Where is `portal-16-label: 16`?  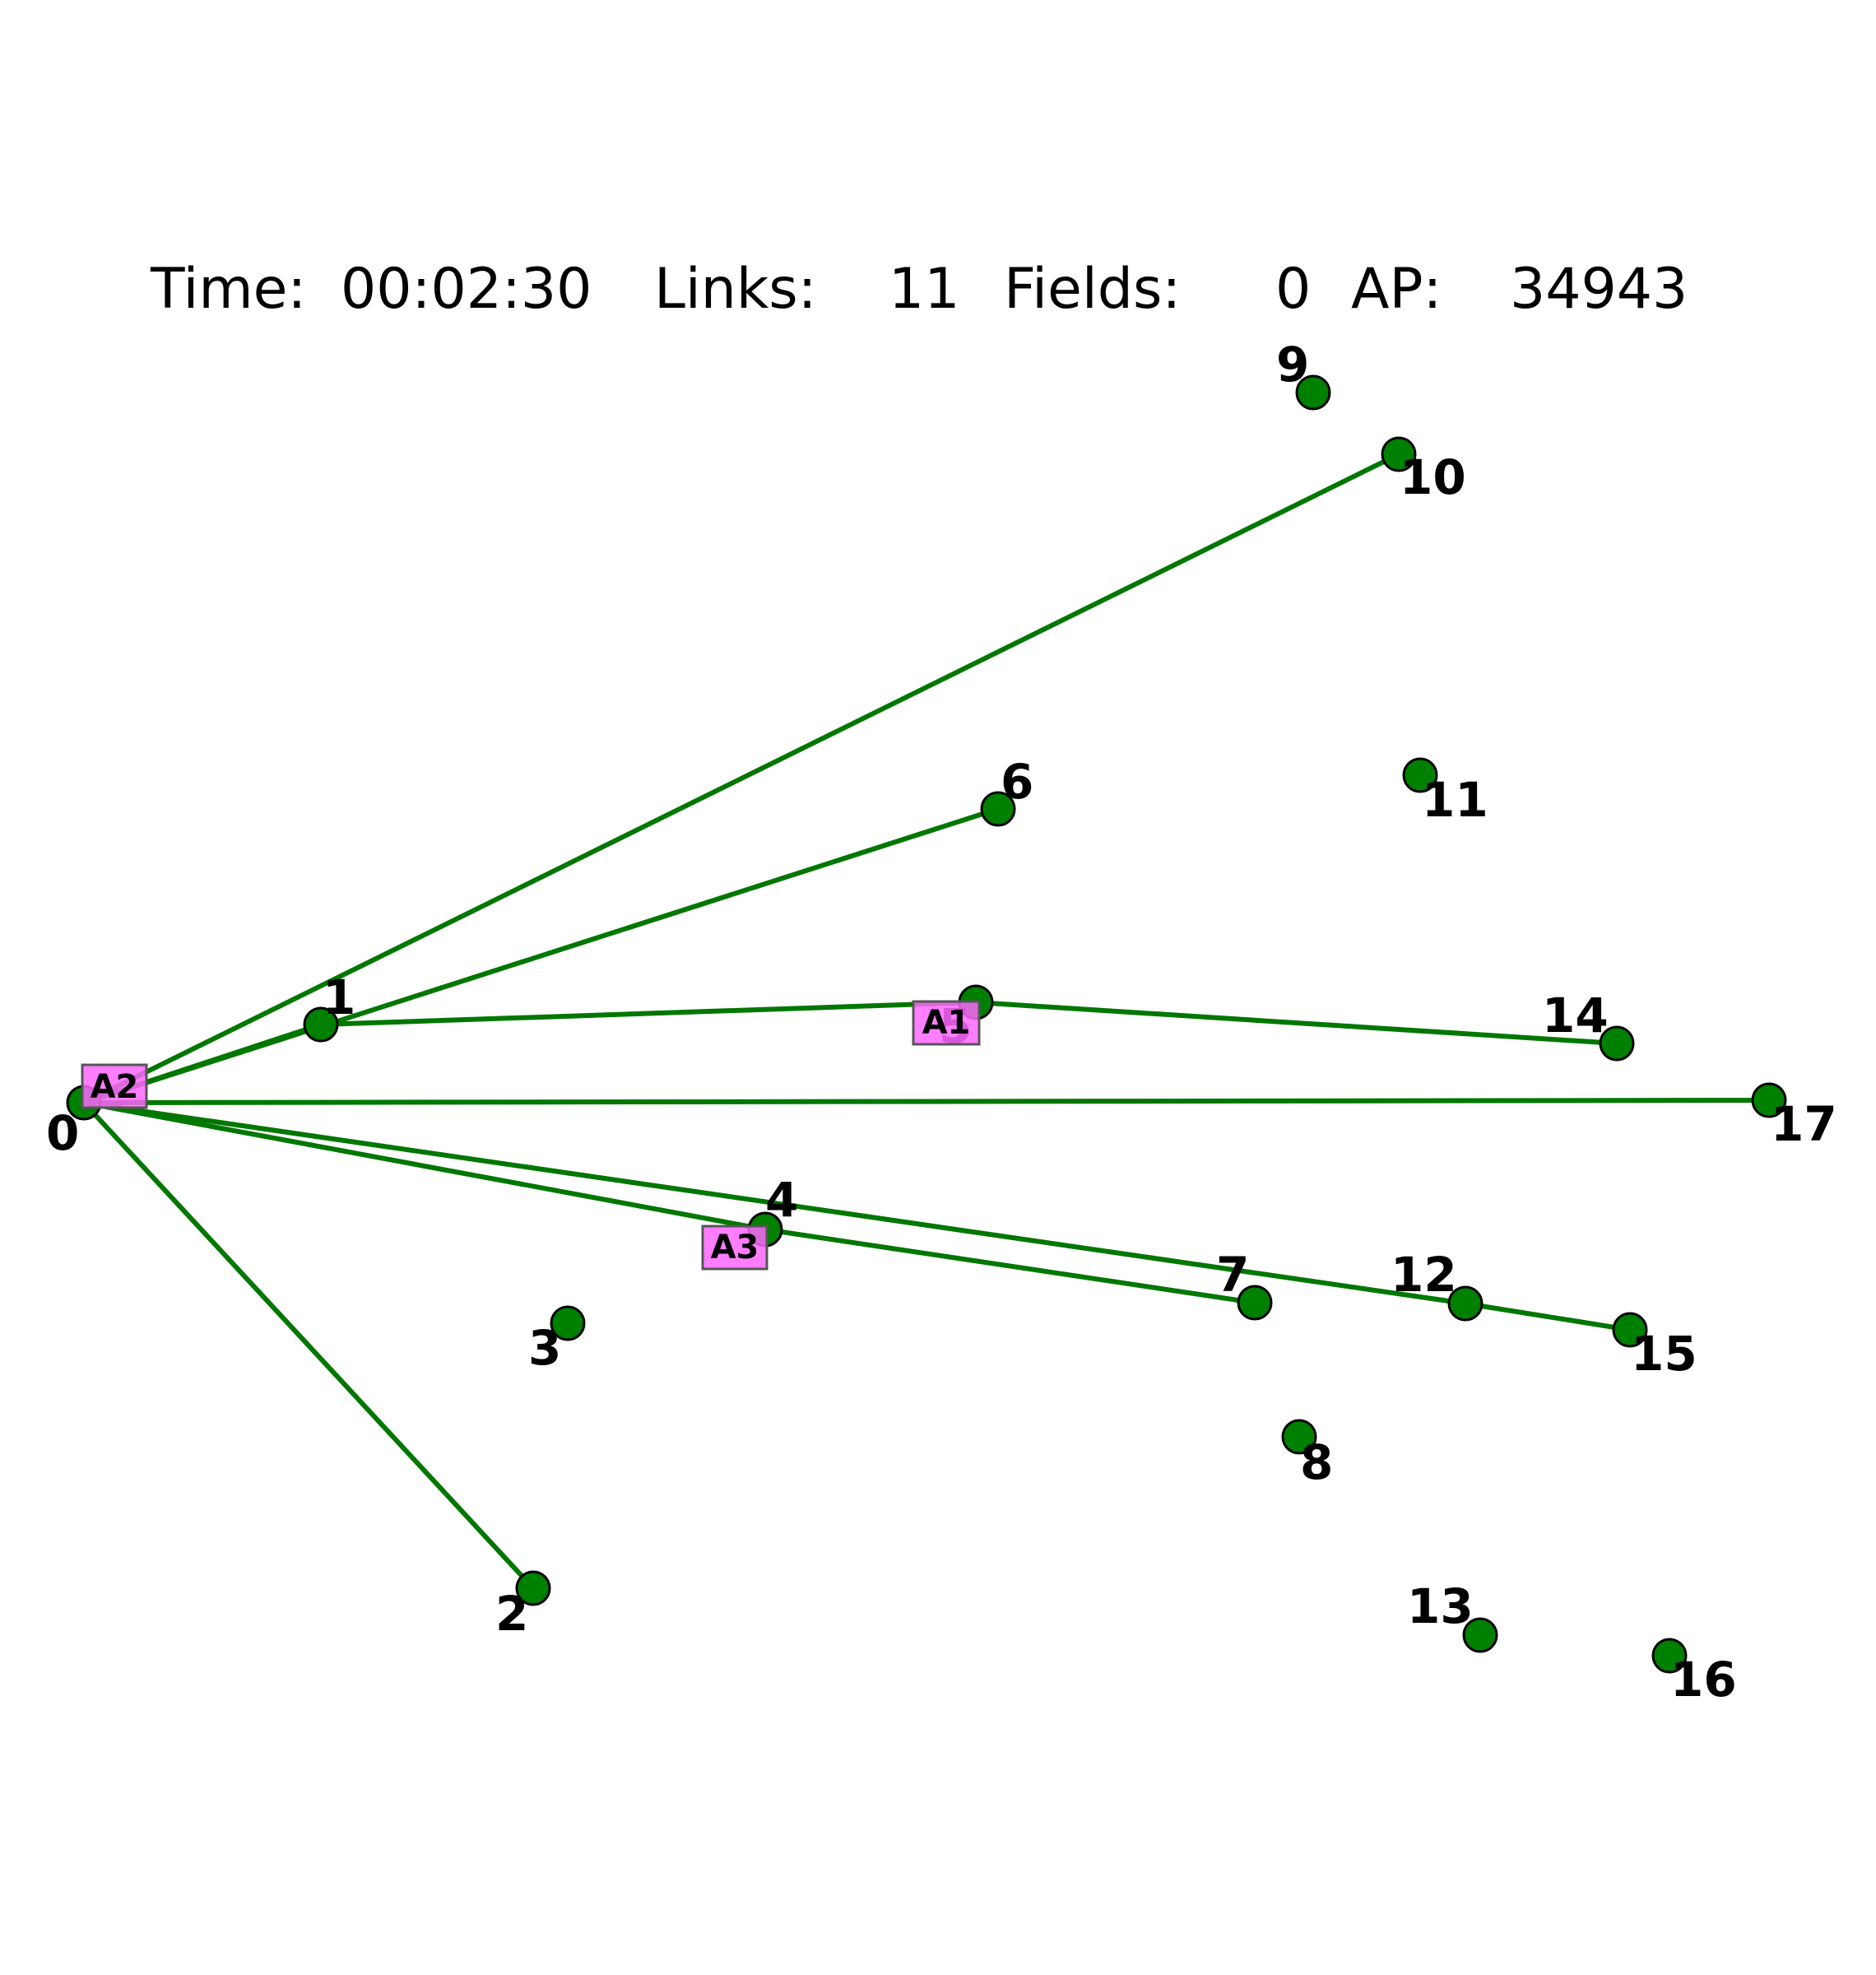 portal-16-label: 16 is located at coordinates (1703, 1680).